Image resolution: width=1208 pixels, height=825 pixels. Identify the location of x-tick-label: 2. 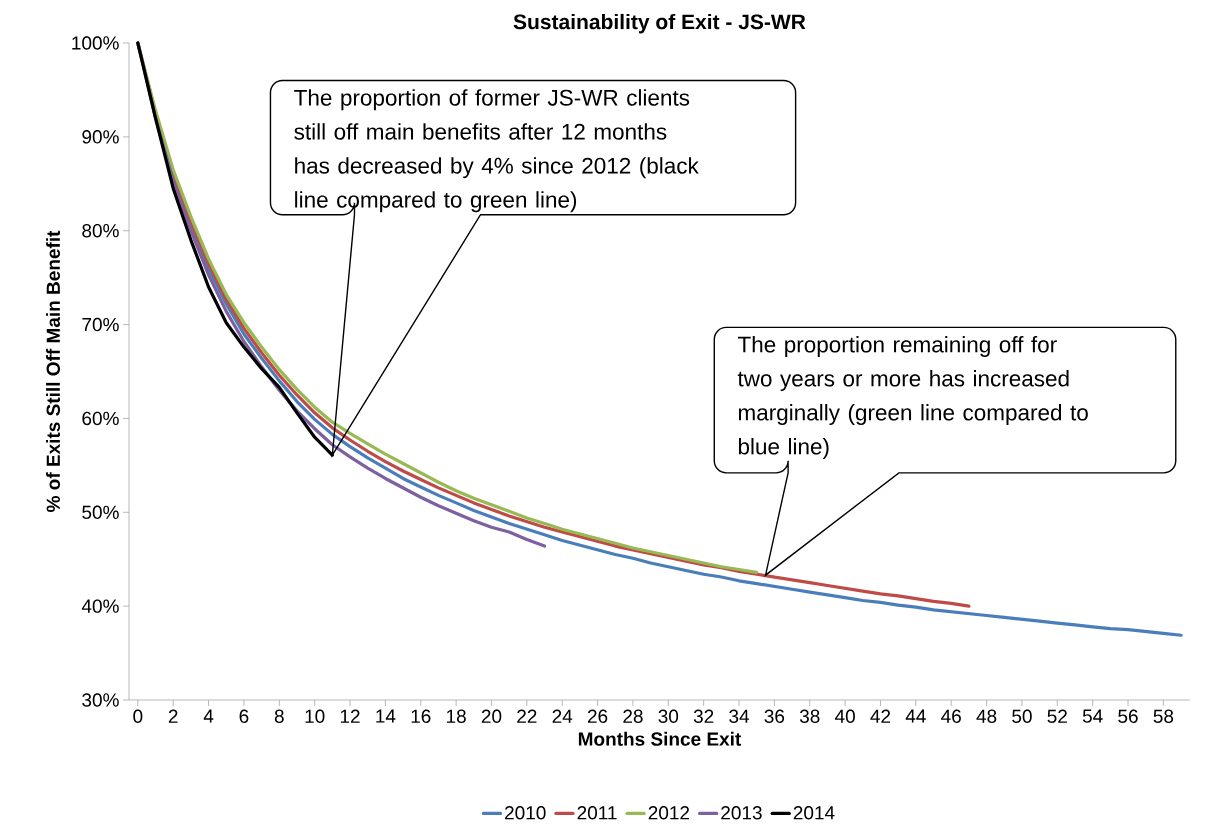
(173, 716).